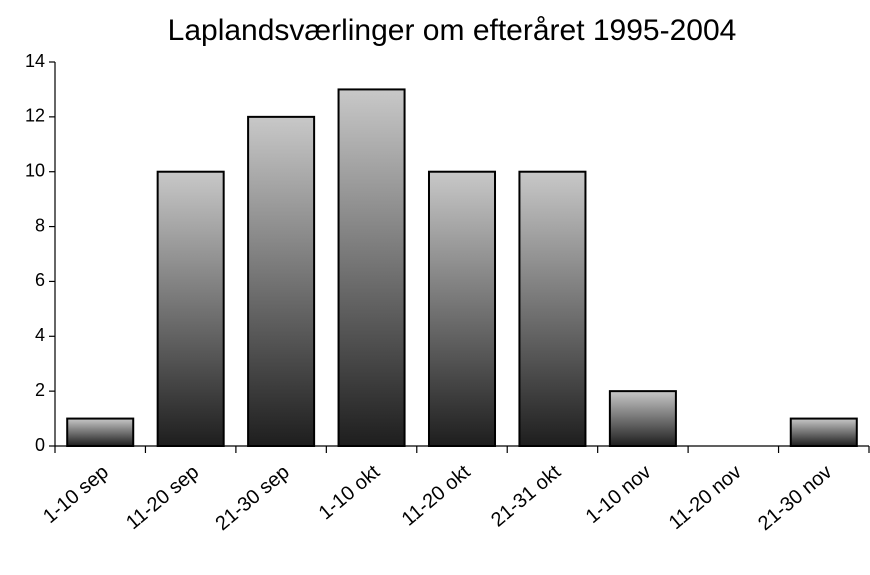 The width and height of the screenshot is (870, 575). I want to click on x-tick-label: 21-30 nov, so click(795, 498).